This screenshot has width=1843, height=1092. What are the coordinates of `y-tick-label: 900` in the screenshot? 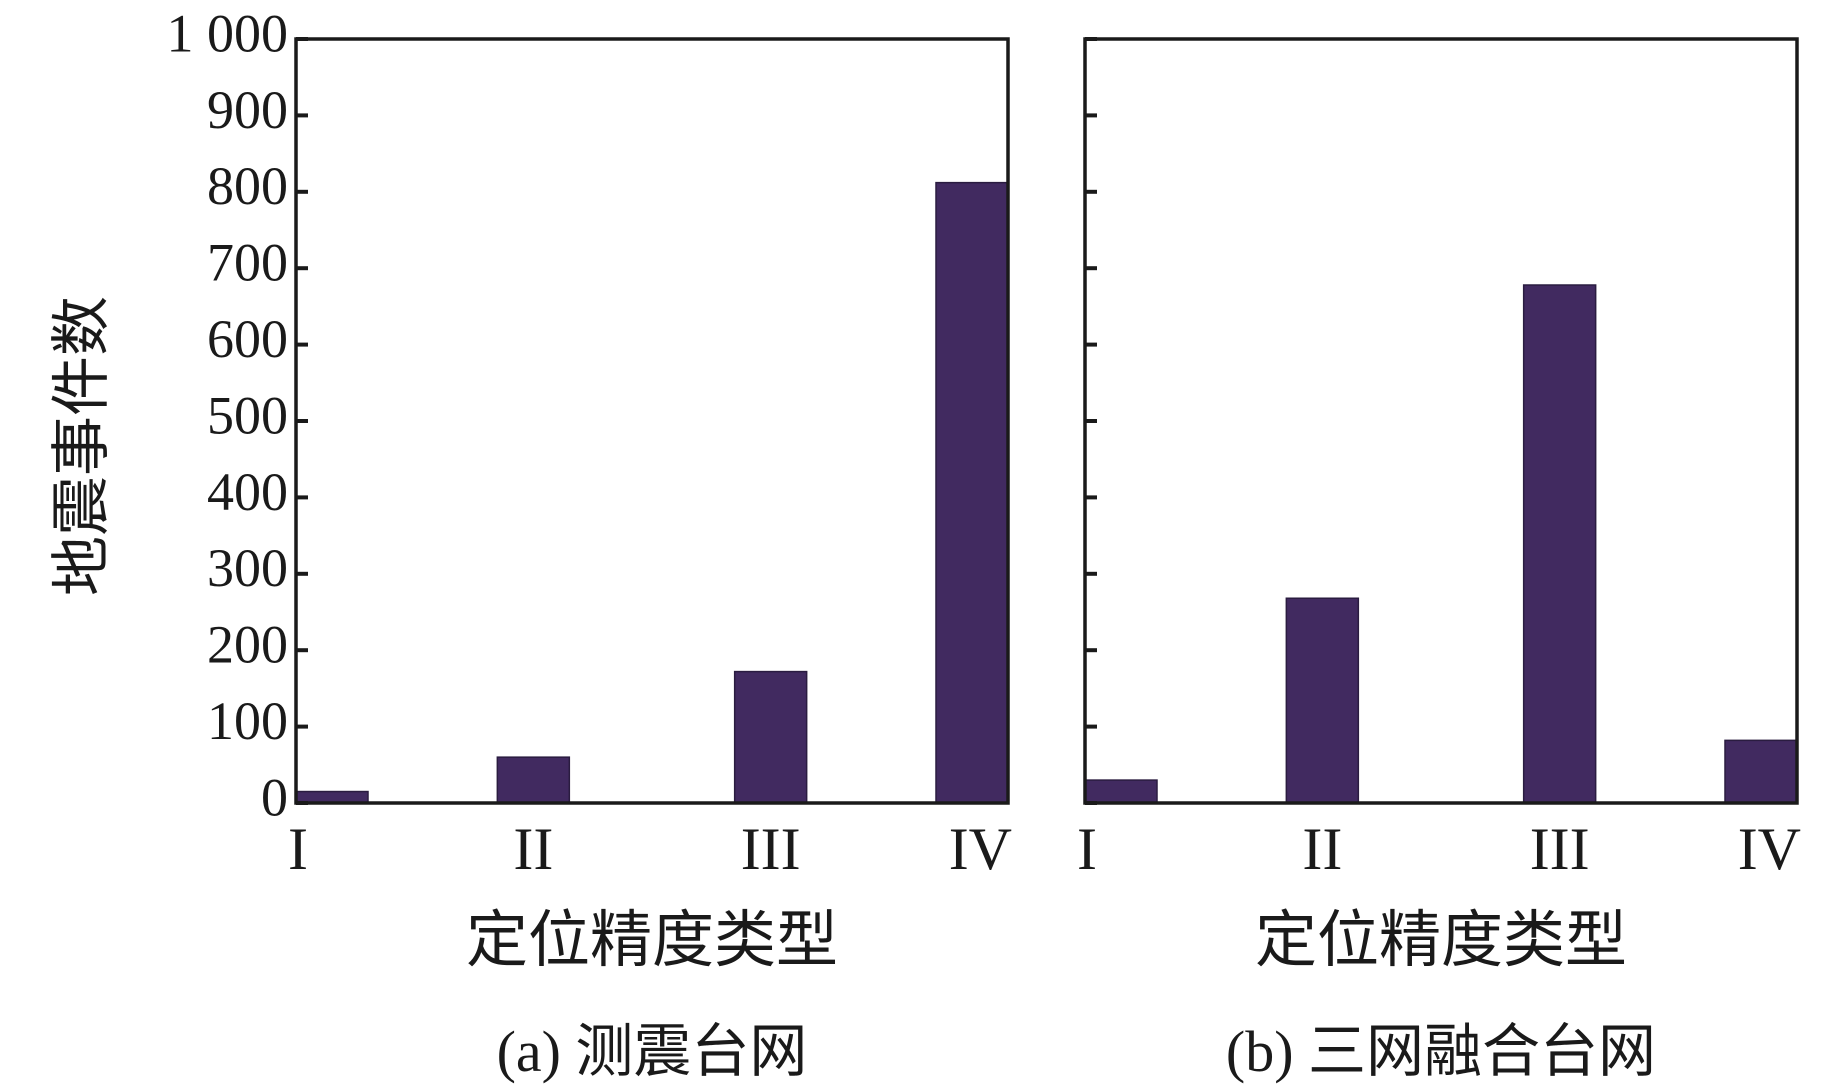 It's located at (247, 110).